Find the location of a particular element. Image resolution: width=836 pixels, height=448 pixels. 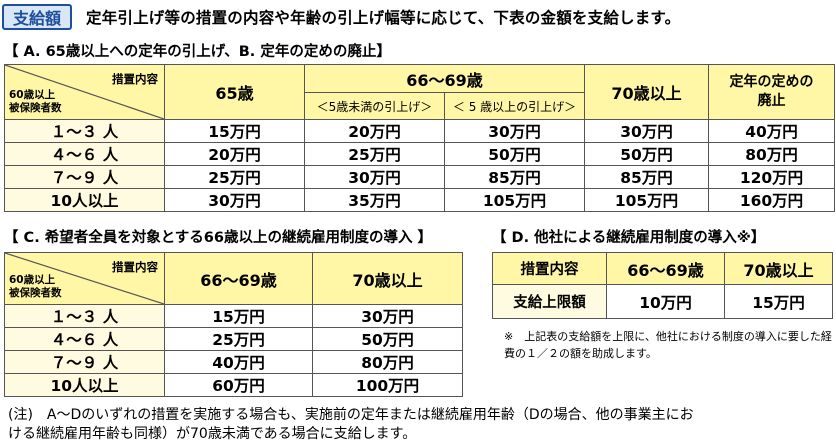

table-row: ７～９ 人 25万円 30万円 85万円 85万円 120万円 is located at coordinates (420, 177).